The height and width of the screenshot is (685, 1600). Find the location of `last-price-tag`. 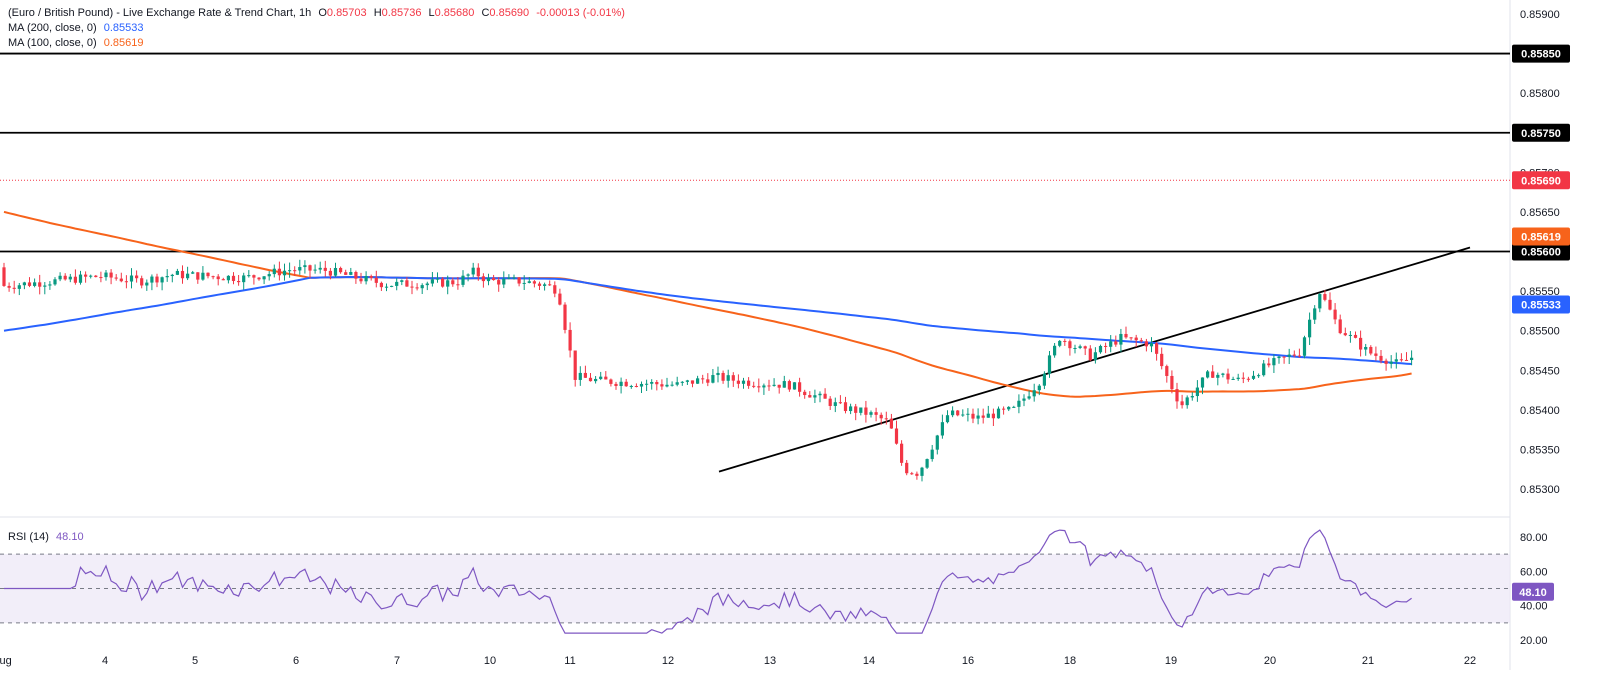

last-price-tag is located at coordinates (1541, 180).